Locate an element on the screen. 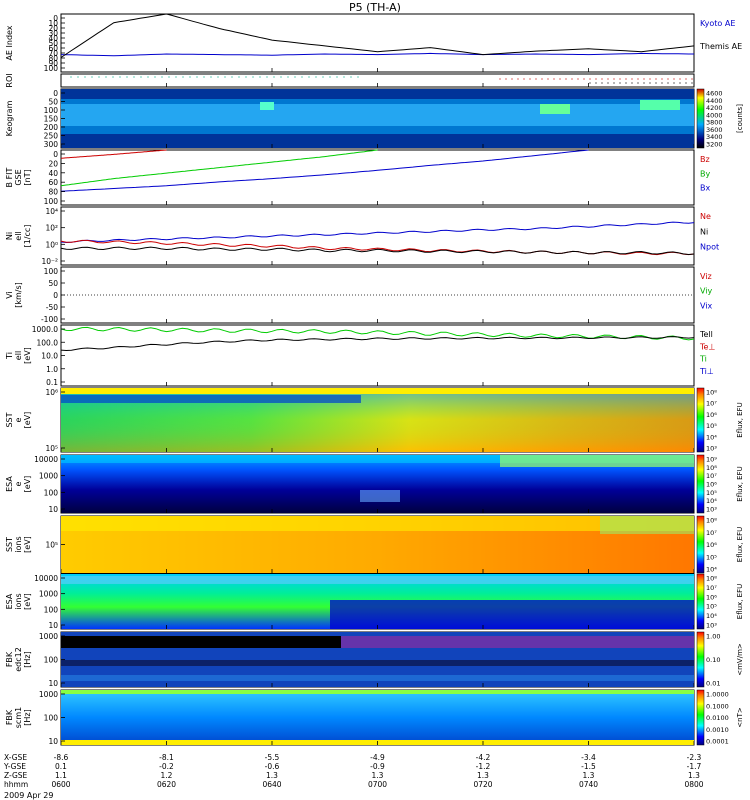  ephemeris-label: X-GSE is located at coordinates (15, 757).